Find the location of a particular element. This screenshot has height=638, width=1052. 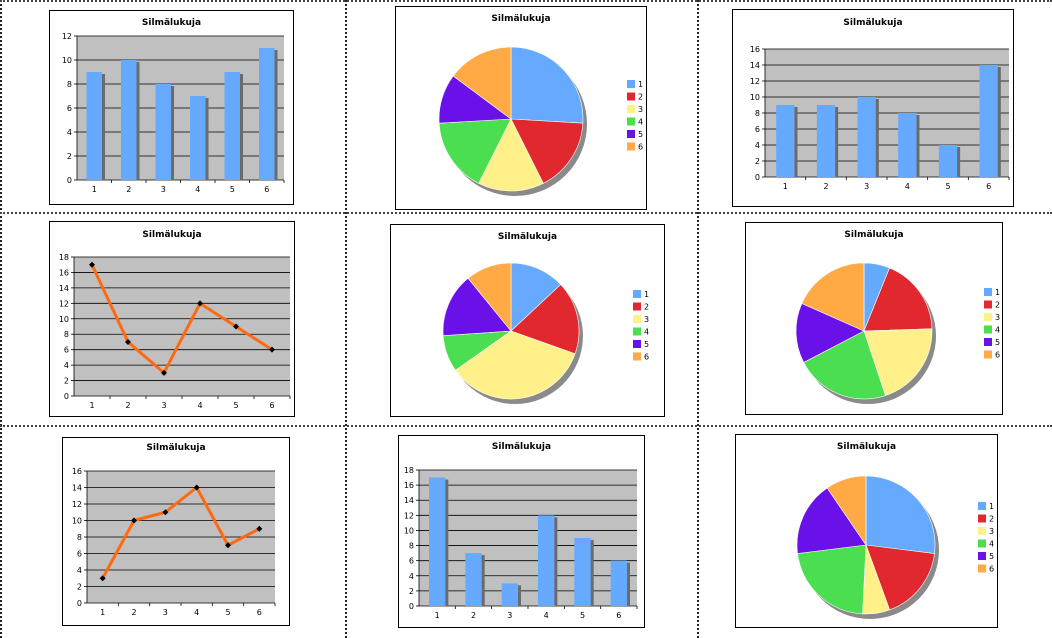

chart-4-line: Silmälukuja 0 2 4 6 8 10 12 14 16 18 1 2 3 4 5 6 is located at coordinates (172, 319).